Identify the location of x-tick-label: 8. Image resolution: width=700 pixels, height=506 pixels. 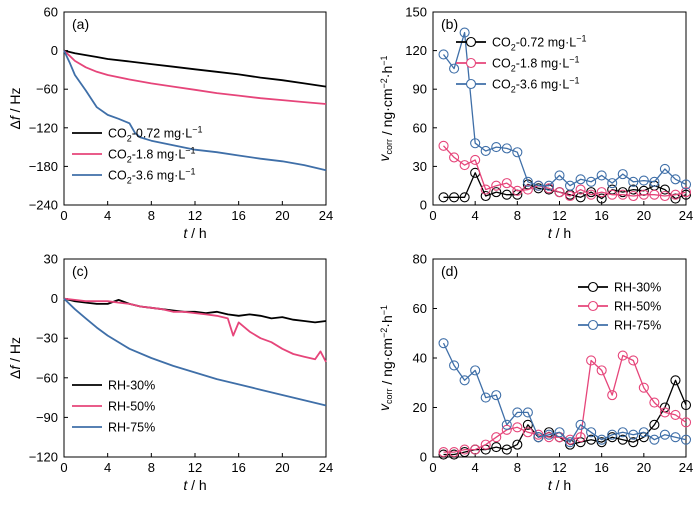
(151, 215).